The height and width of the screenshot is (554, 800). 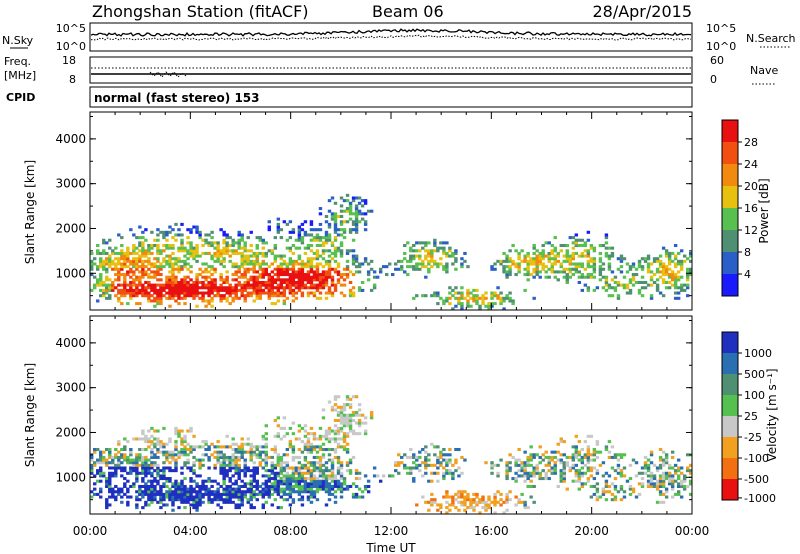 I want to click on freq-left-tick-bottom: 8, so click(x=72, y=79).